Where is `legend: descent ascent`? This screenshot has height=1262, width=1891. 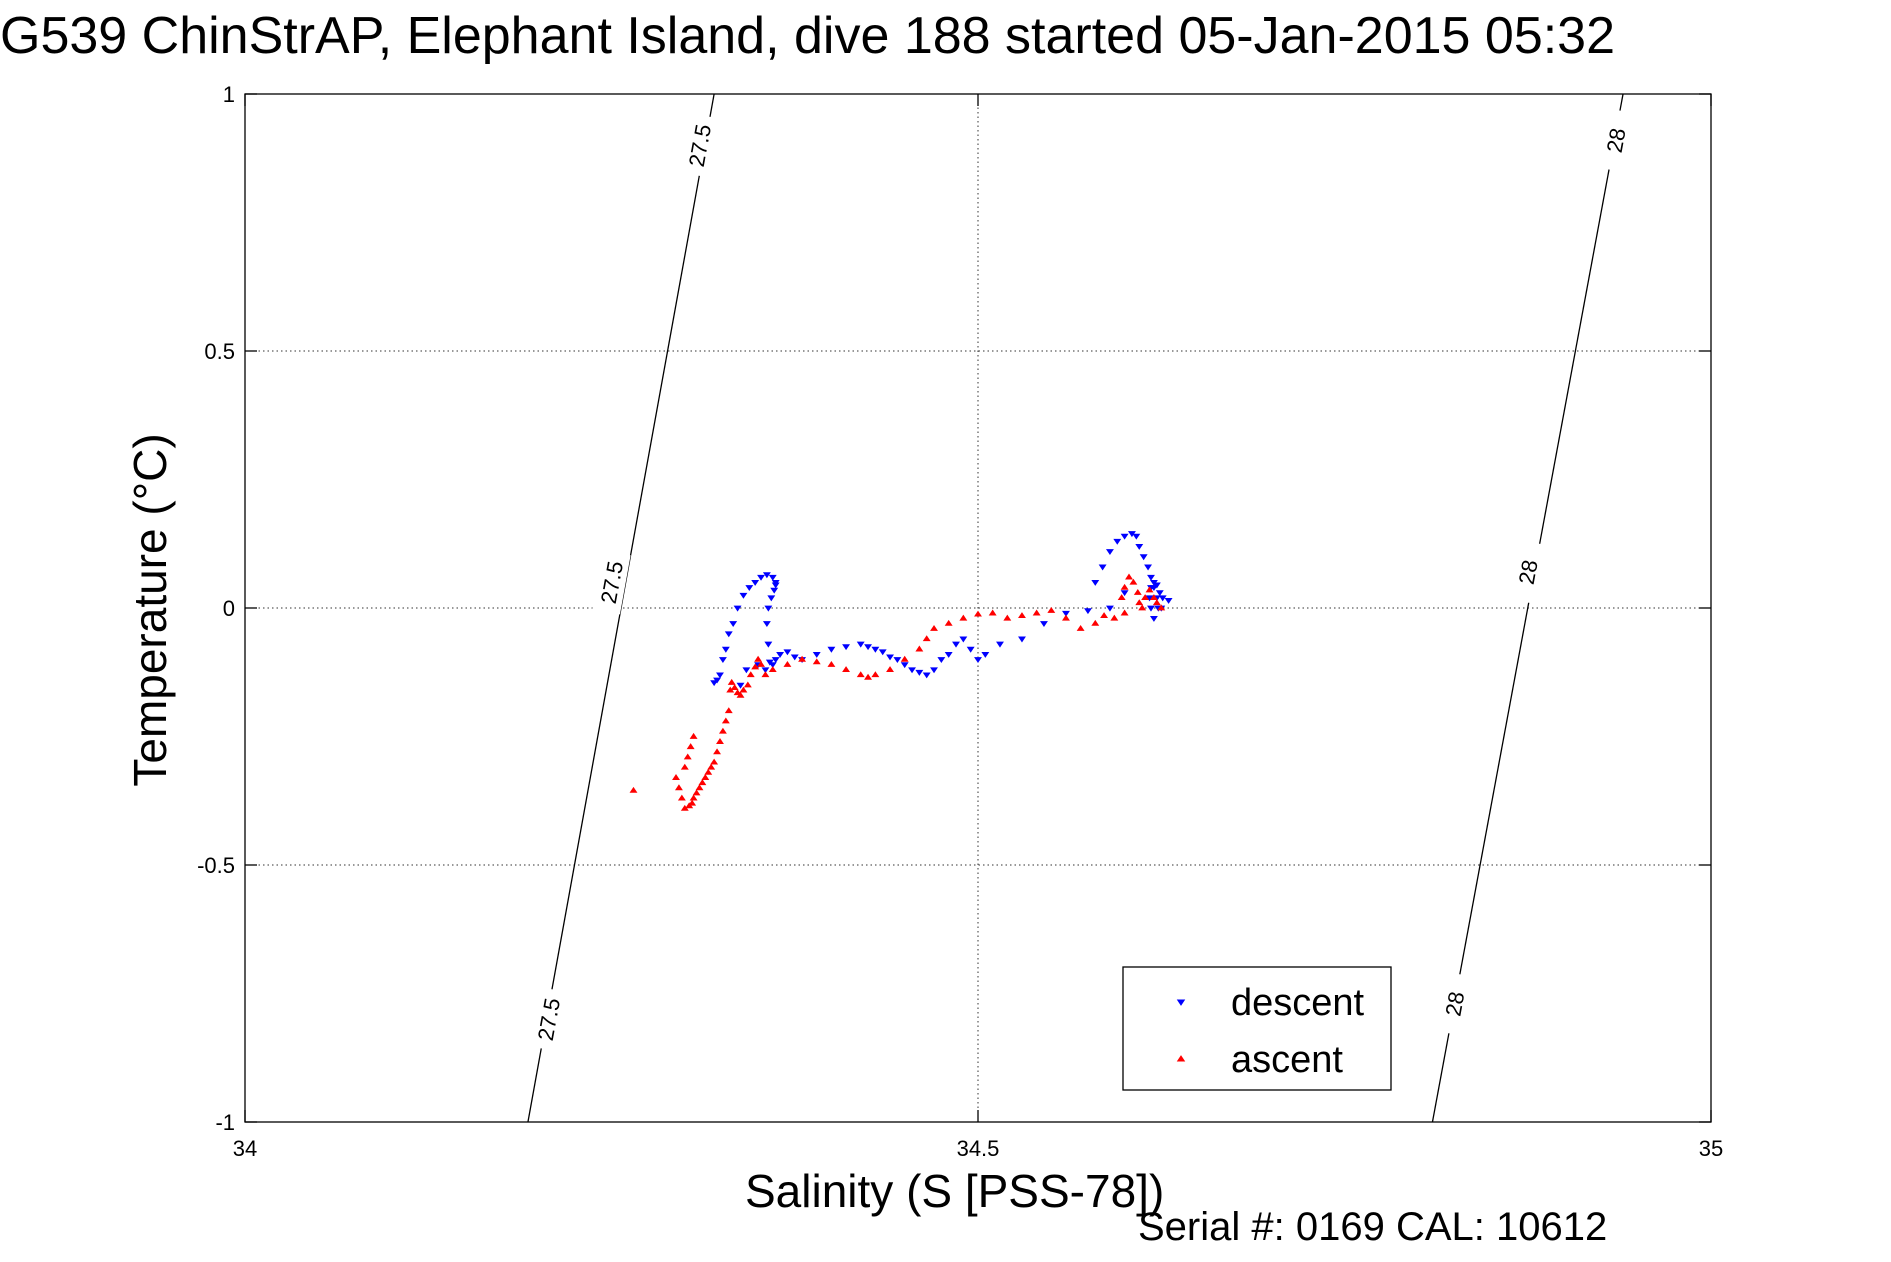
legend: descent ascent is located at coordinates (1257, 1028).